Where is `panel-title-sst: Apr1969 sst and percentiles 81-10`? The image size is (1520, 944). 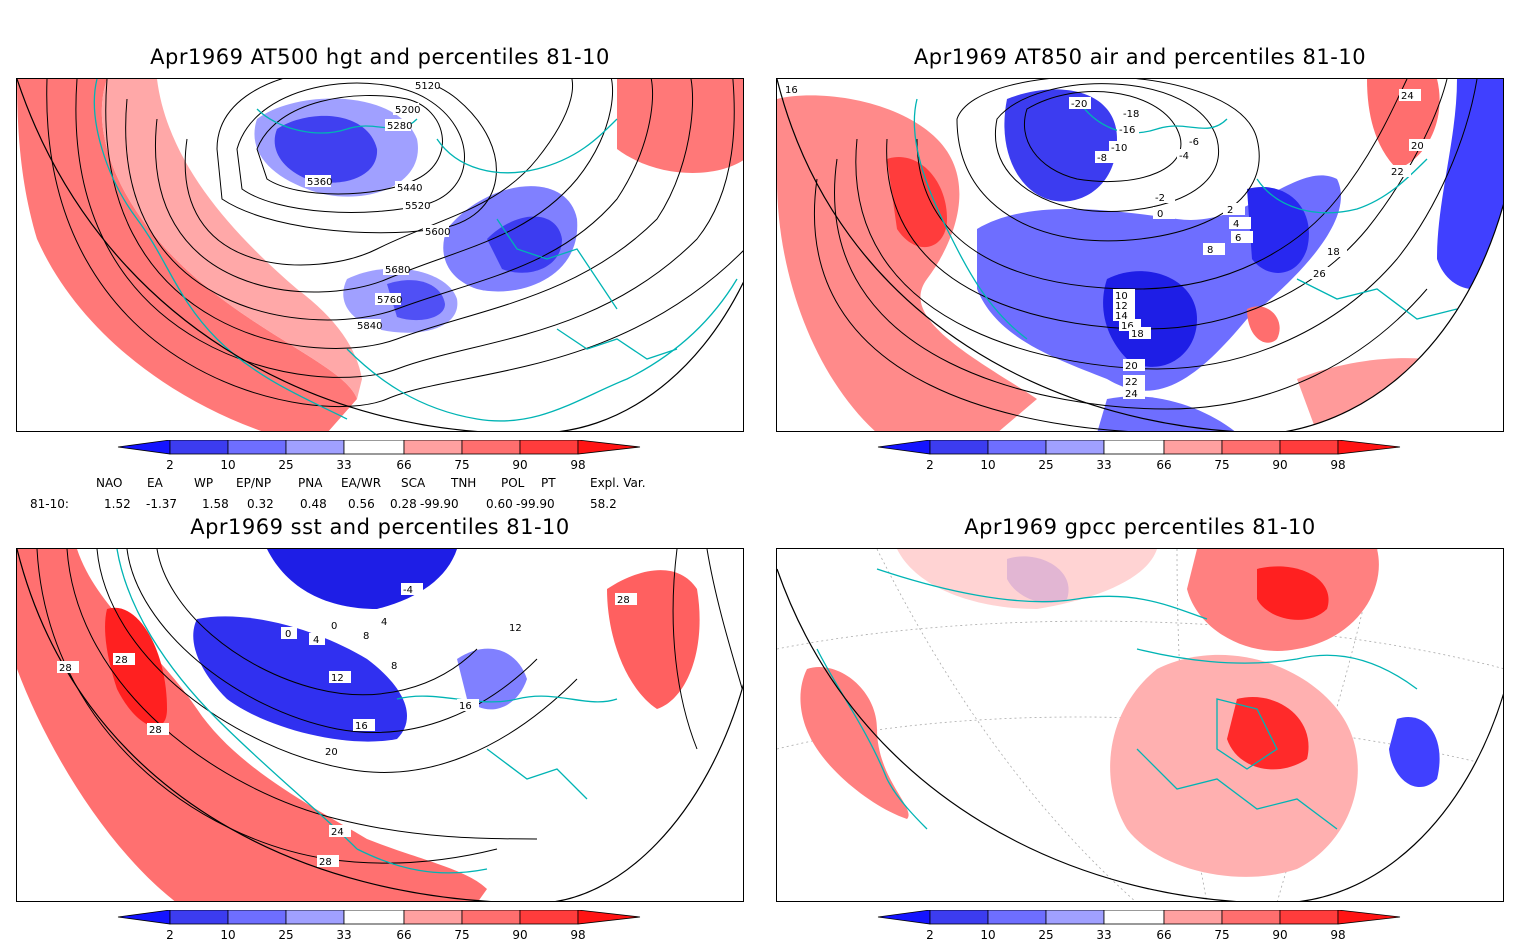 panel-title-sst: Apr1969 sst and percentiles 81-10 is located at coordinates (380, 527).